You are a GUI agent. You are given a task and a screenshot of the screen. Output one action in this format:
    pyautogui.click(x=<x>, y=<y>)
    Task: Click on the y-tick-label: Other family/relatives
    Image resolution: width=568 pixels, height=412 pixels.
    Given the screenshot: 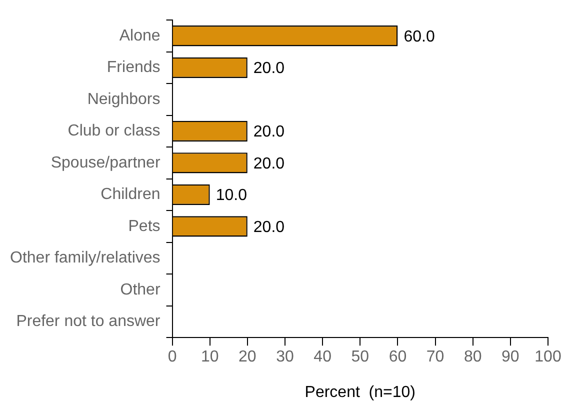 What is the action you would take?
    pyautogui.click(x=85, y=258)
    